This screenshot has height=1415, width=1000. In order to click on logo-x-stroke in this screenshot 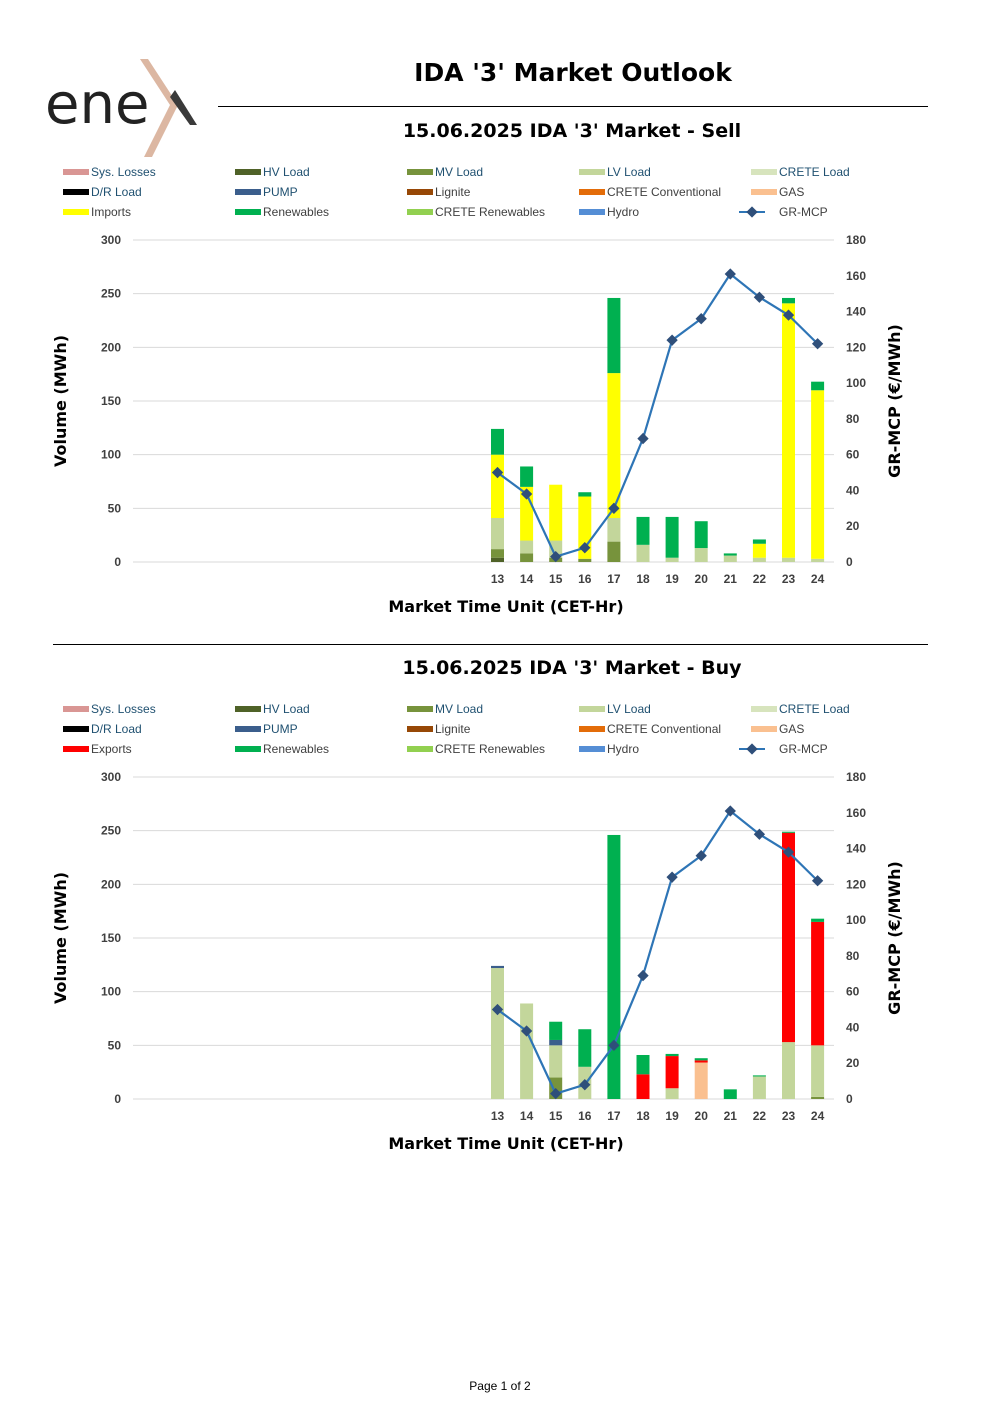, I will do `click(183, 107)`.